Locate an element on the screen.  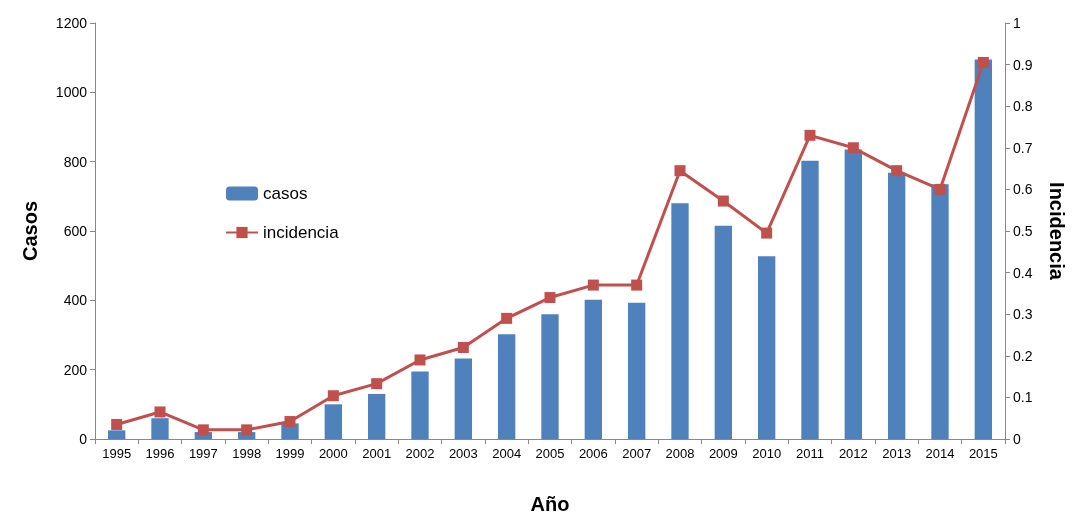
x-tick-label: 2002 is located at coordinates (420, 453).